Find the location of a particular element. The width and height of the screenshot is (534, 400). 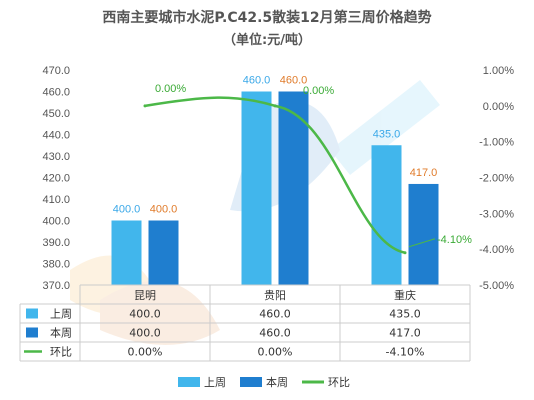

table-cell: 435.0 is located at coordinates (405, 314).